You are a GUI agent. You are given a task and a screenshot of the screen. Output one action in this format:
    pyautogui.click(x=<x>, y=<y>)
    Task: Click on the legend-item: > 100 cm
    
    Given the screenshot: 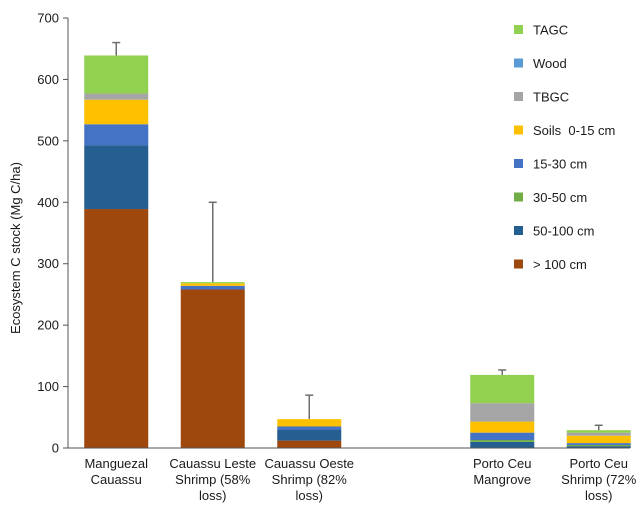 What is the action you would take?
    pyautogui.click(x=550, y=264)
    